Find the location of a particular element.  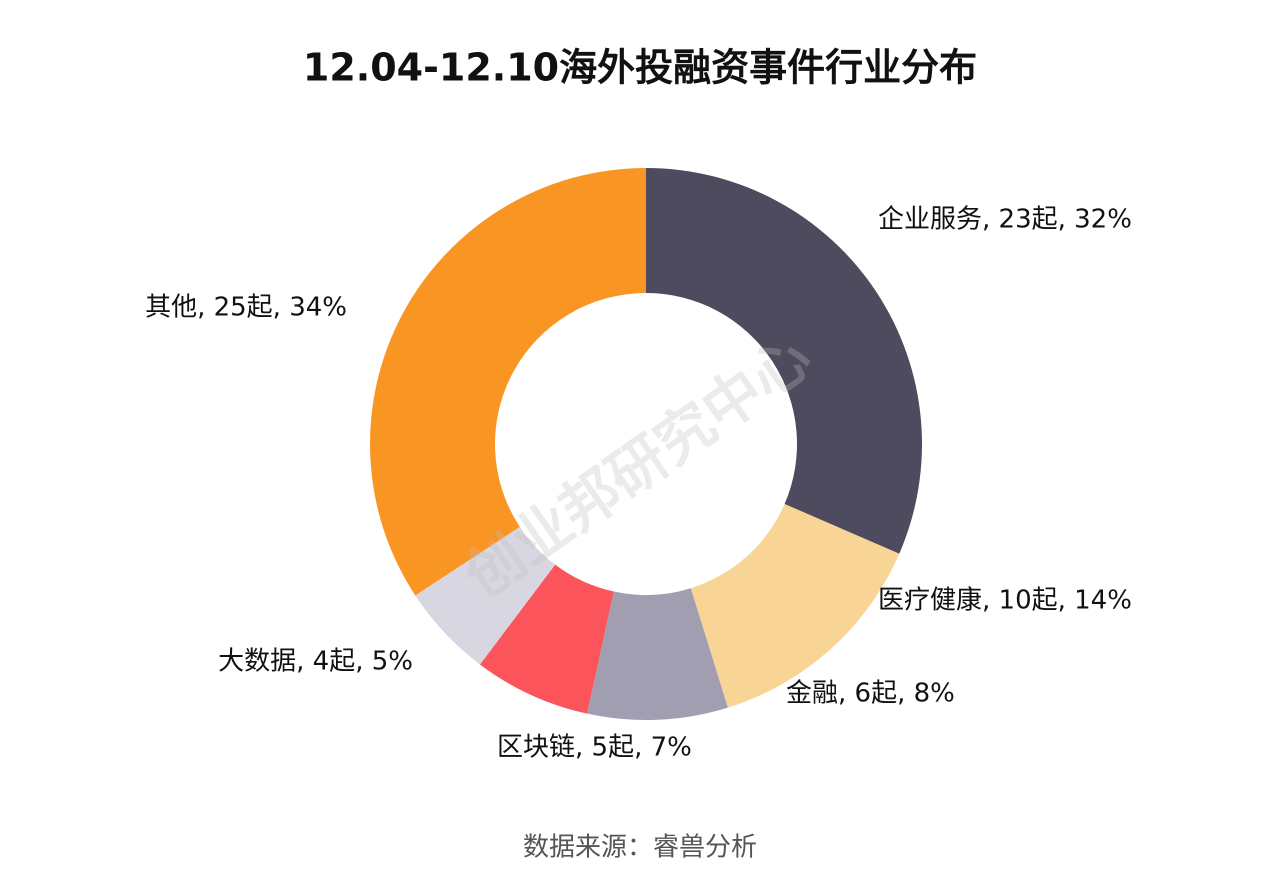

data-label: 医疗健康, 10起, 14% is located at coordinates (1005, 601).